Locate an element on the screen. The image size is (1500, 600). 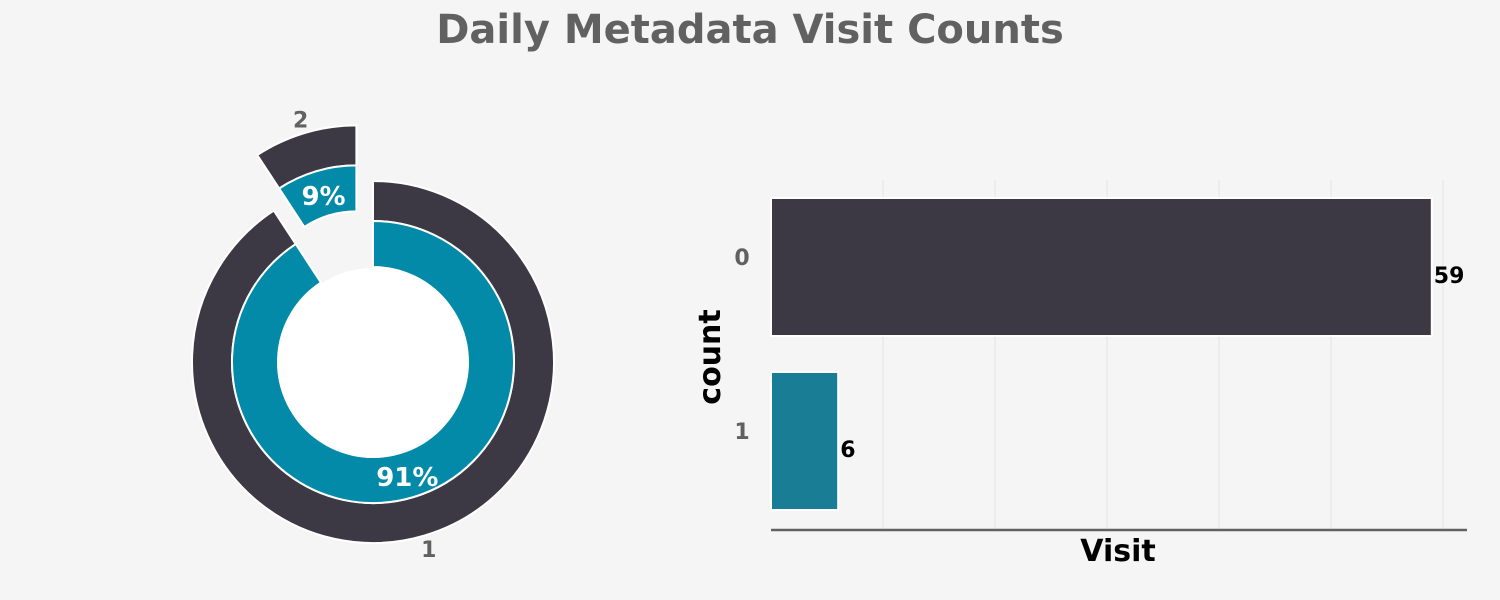
donut-pct-label-1: 91% is located at coordinates (407, 478).